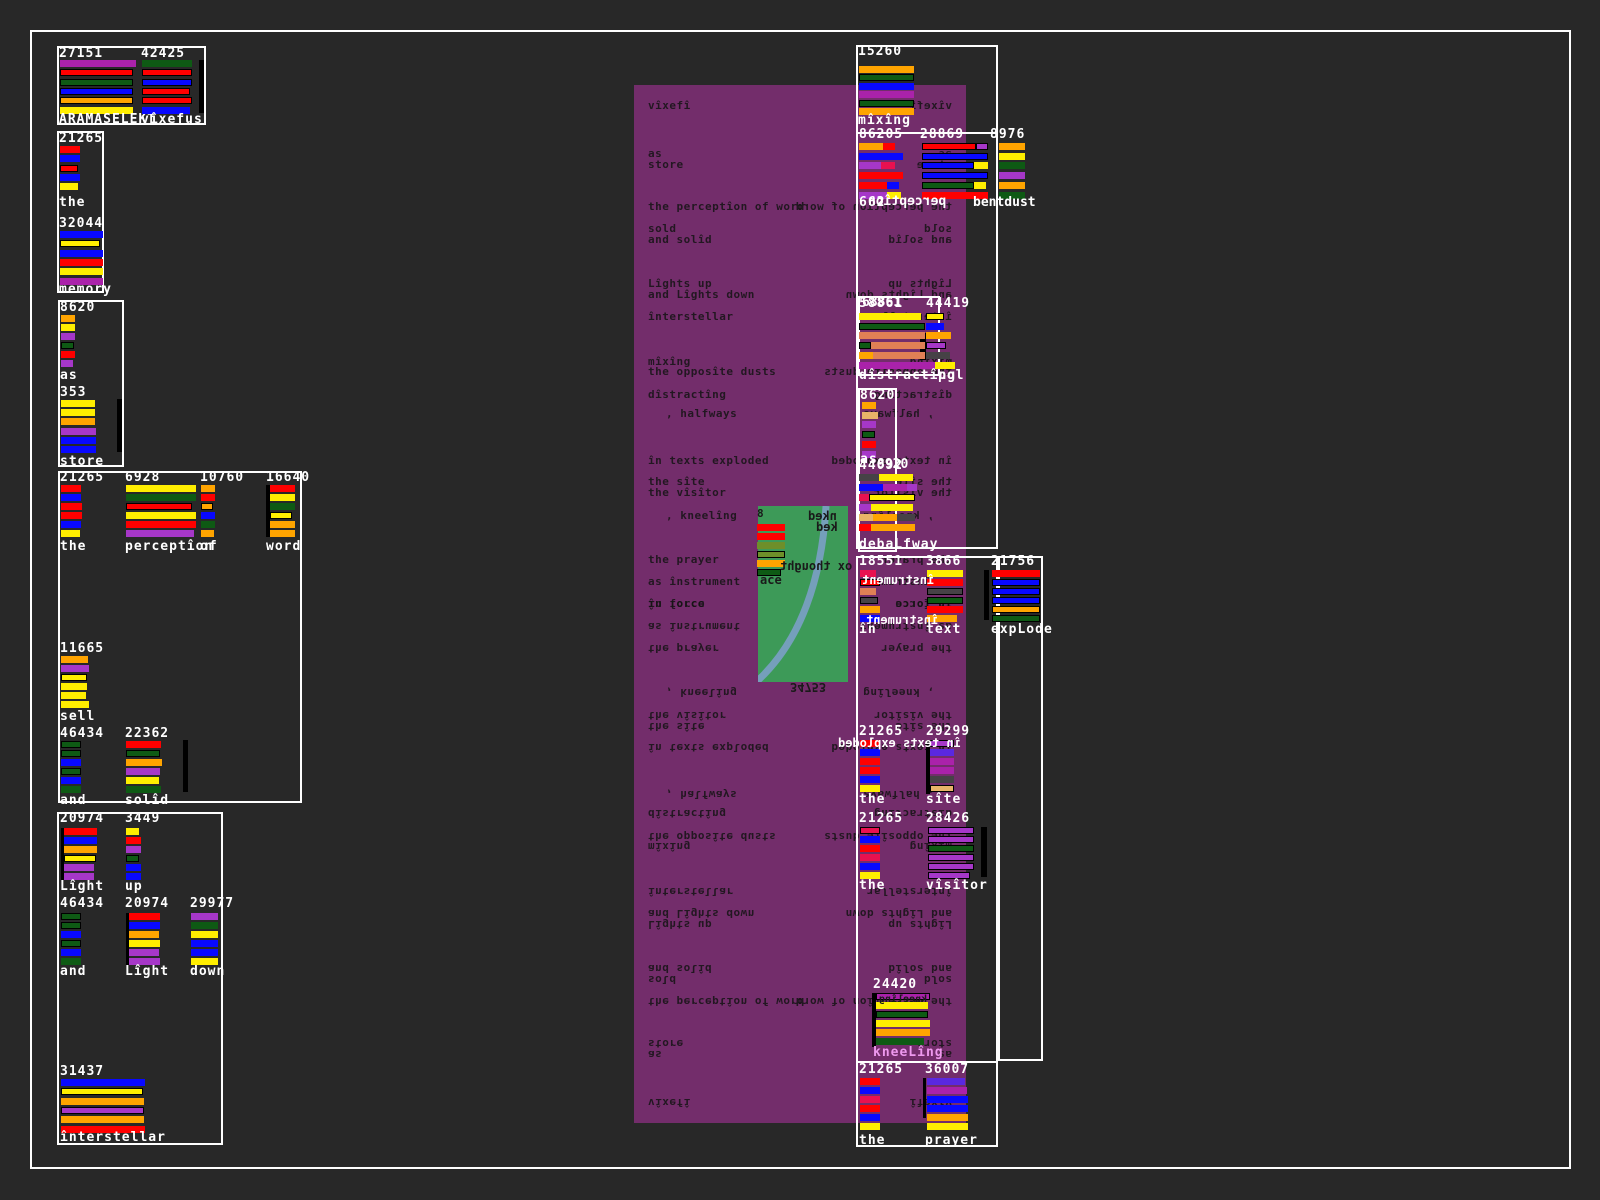 The width and height of the screenshot is (1600, 1200). Describe the element at coordinates (108, 119) in the screenshot. I see `group-label: ARAMASELEKT` at that location.